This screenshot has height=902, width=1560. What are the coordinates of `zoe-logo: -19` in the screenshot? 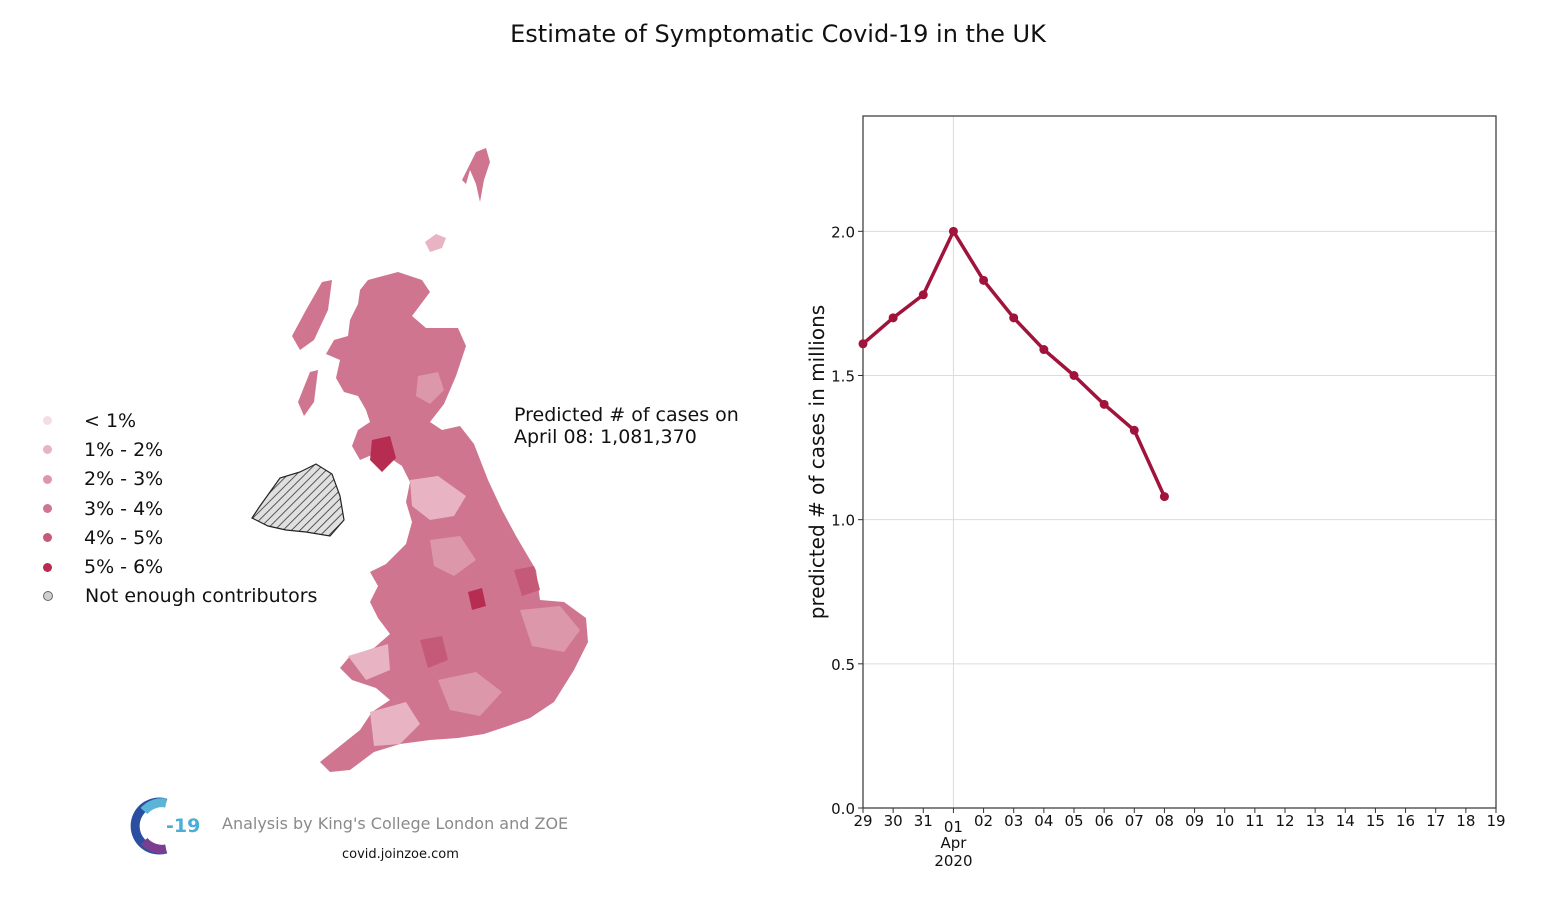 It's located at (165, 826).